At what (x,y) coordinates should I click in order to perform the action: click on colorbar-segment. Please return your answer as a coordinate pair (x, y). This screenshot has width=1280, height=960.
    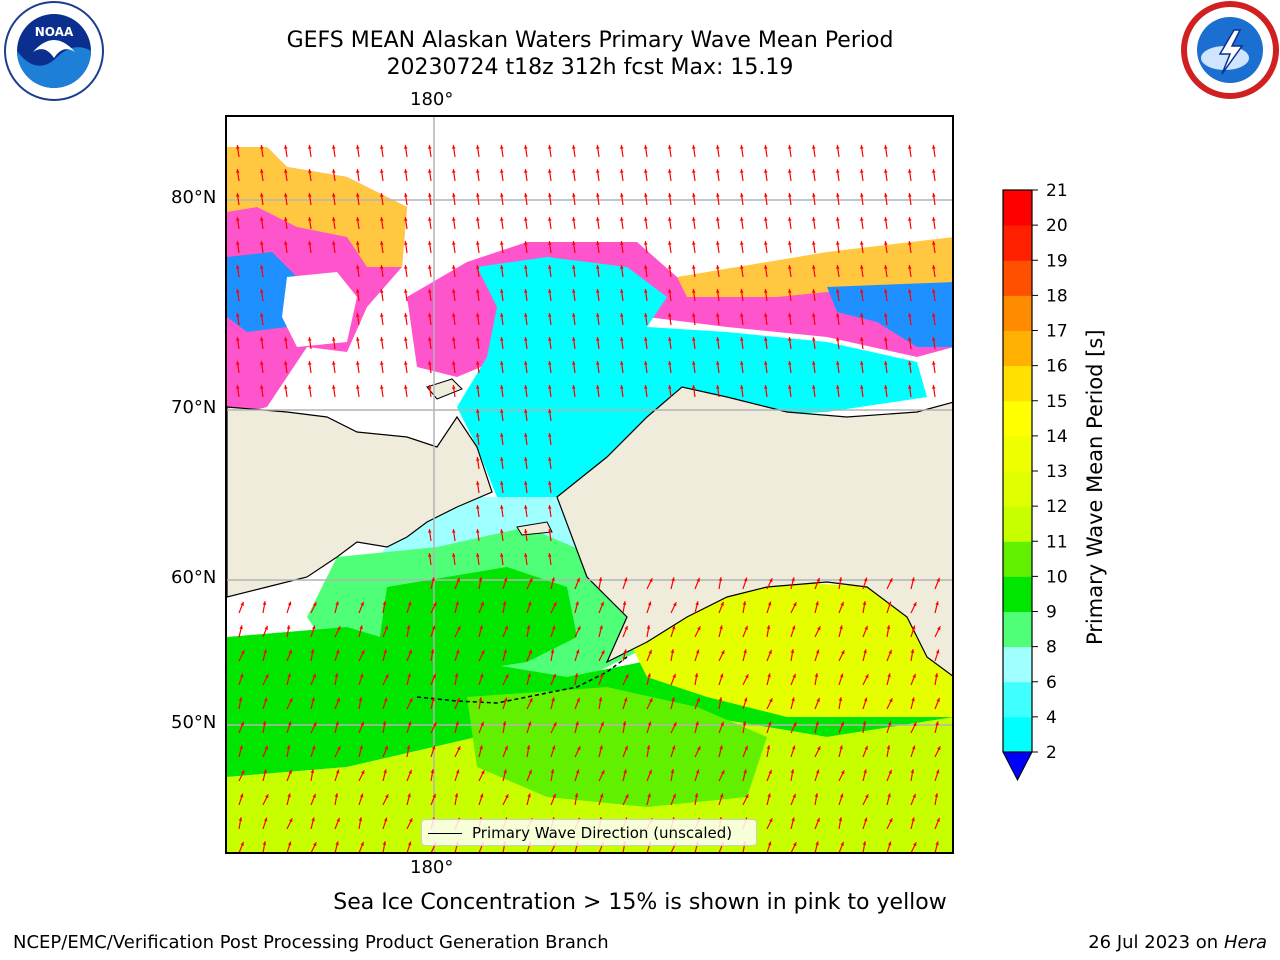
    Looking at the image, I should click on (1017, 664).